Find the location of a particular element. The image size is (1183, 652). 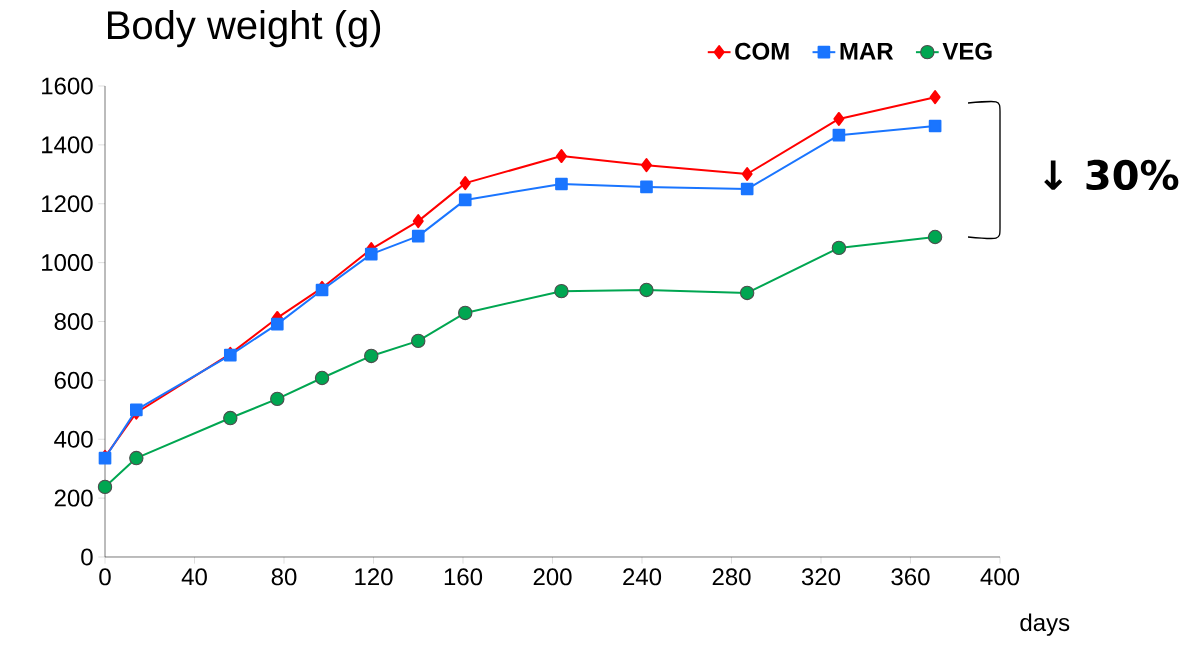

y-tick-label: 0 is located at coordinates (87, 557).